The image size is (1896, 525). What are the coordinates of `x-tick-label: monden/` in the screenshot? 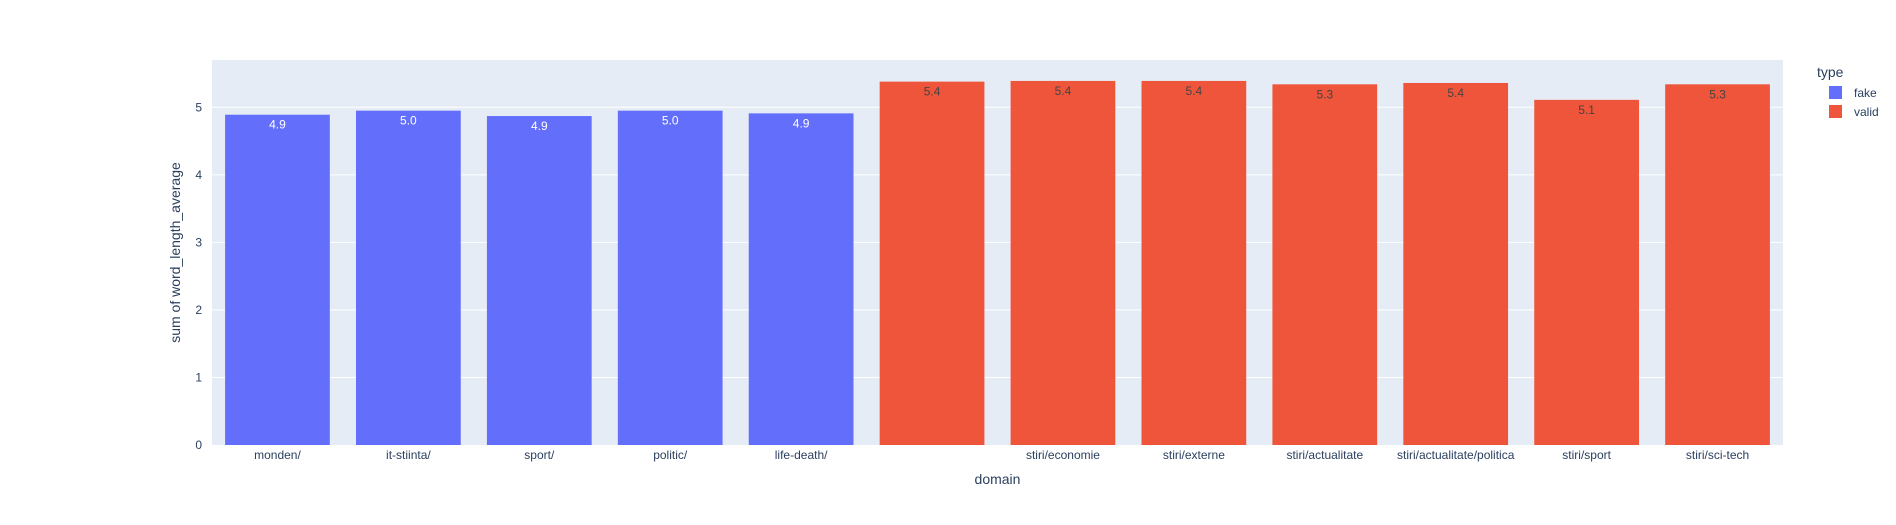 It's located at (277, 455).